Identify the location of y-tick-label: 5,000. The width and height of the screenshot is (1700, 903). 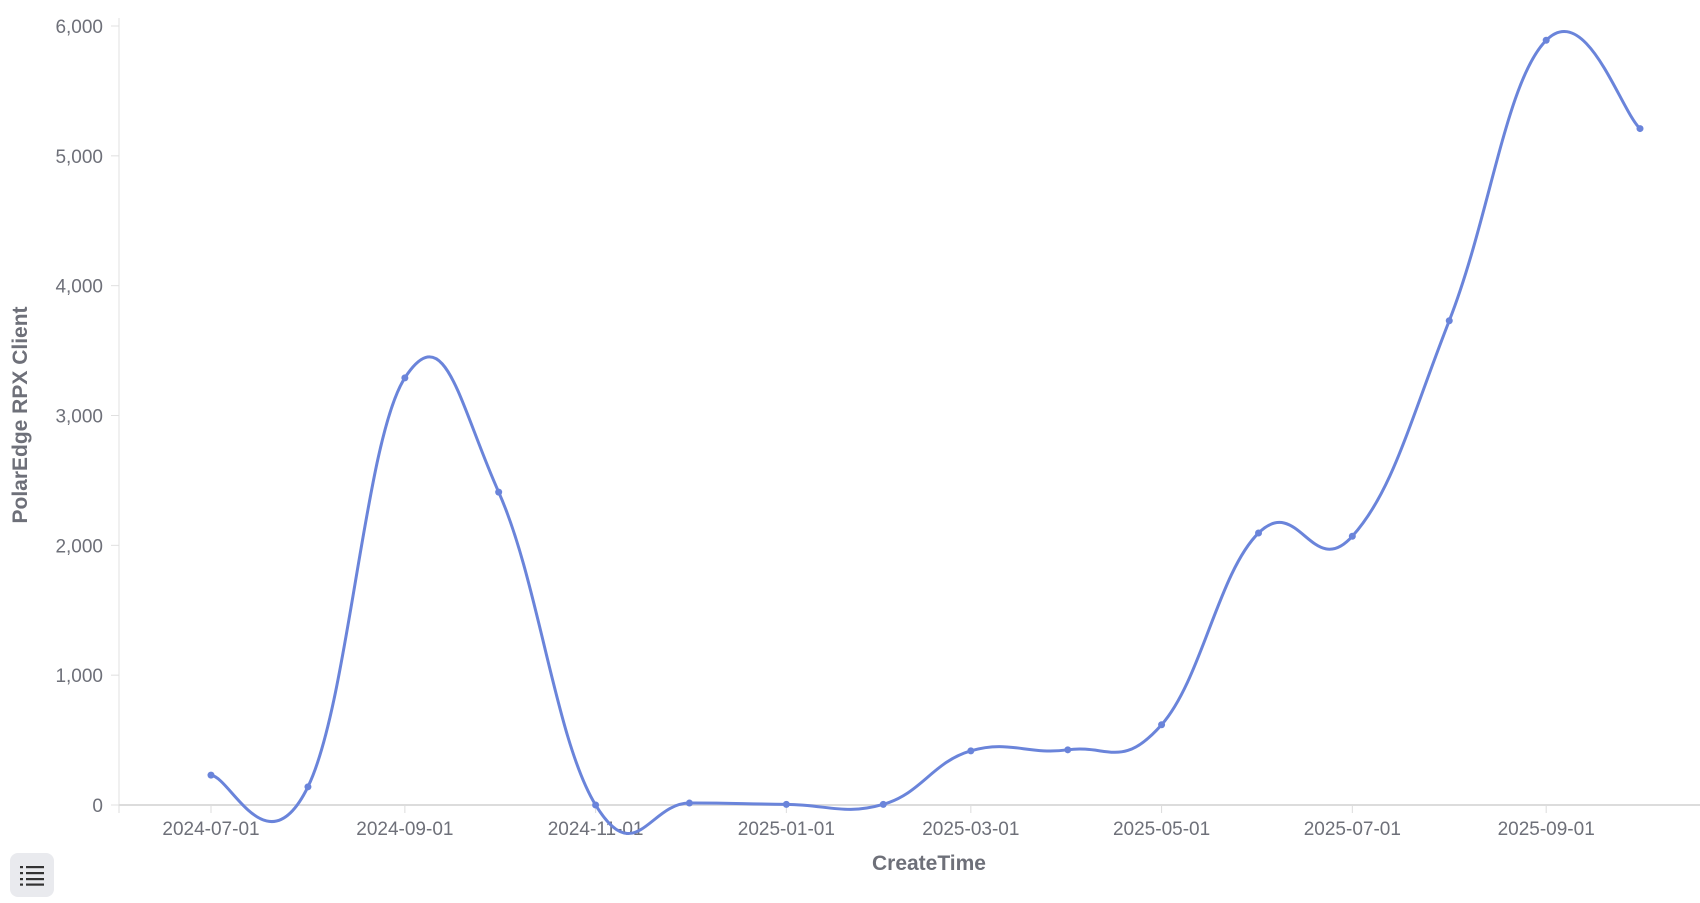
(79, 157).